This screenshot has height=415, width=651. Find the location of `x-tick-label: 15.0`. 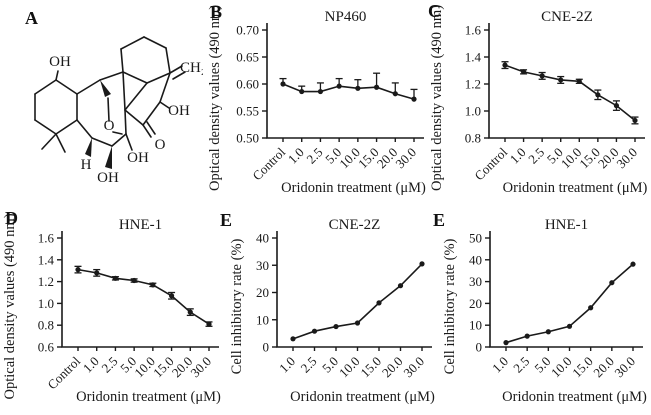

x-tick-label: 15.0 is located at coordinates (370, 367).